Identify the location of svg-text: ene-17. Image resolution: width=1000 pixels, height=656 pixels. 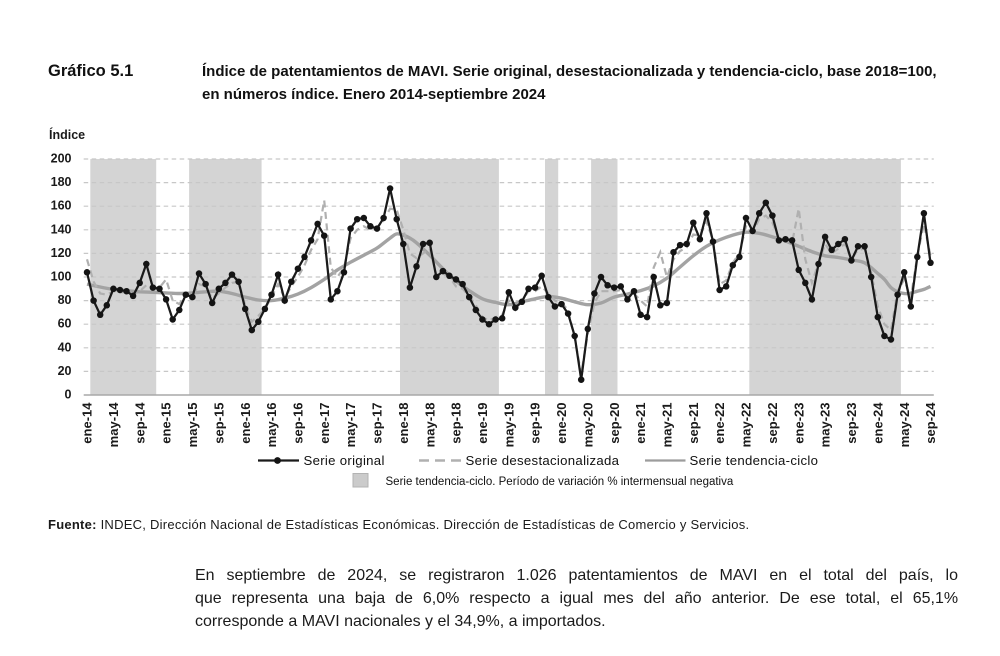
(324, 423).